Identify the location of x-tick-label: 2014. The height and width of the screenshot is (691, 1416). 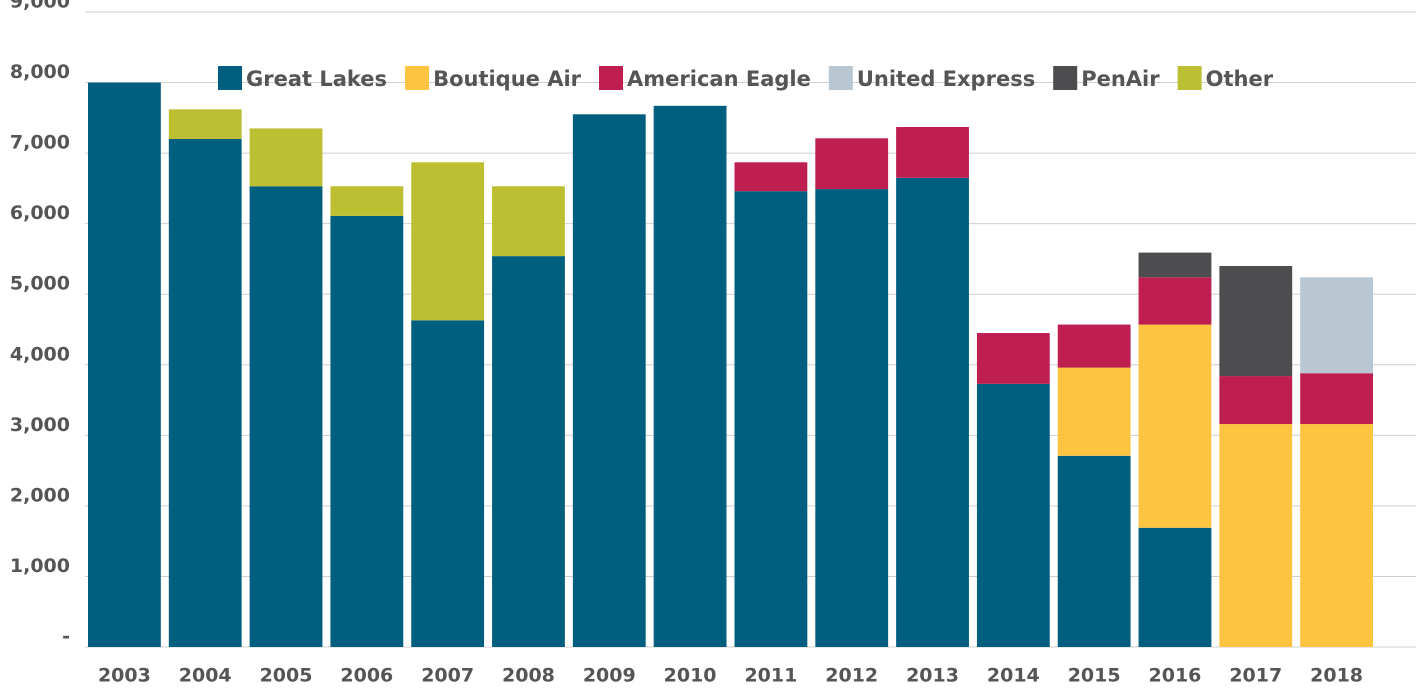
(1013, 676).